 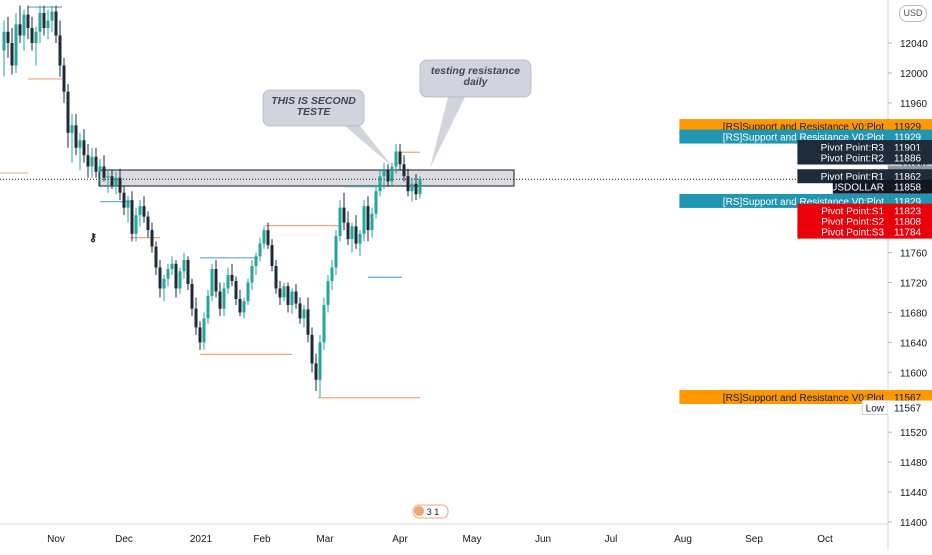 I want to click on y-tick-label: 11640, so click(x=914, y=343).